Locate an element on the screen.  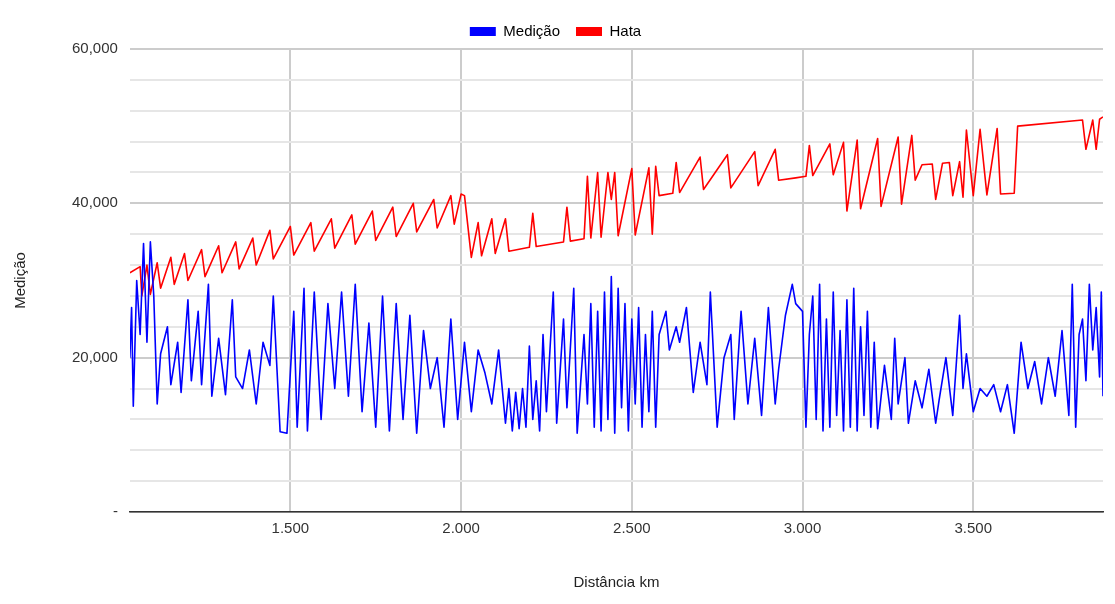
x-tick-label: 2.000 is located at coordinates (461, 528).